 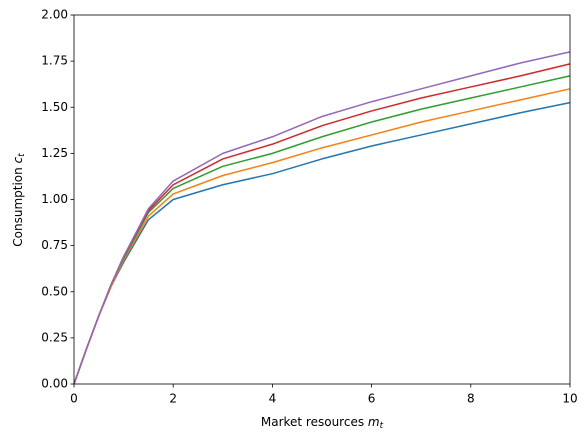 I want to click on x-tick-label: 0, so click(x=74, y=399).